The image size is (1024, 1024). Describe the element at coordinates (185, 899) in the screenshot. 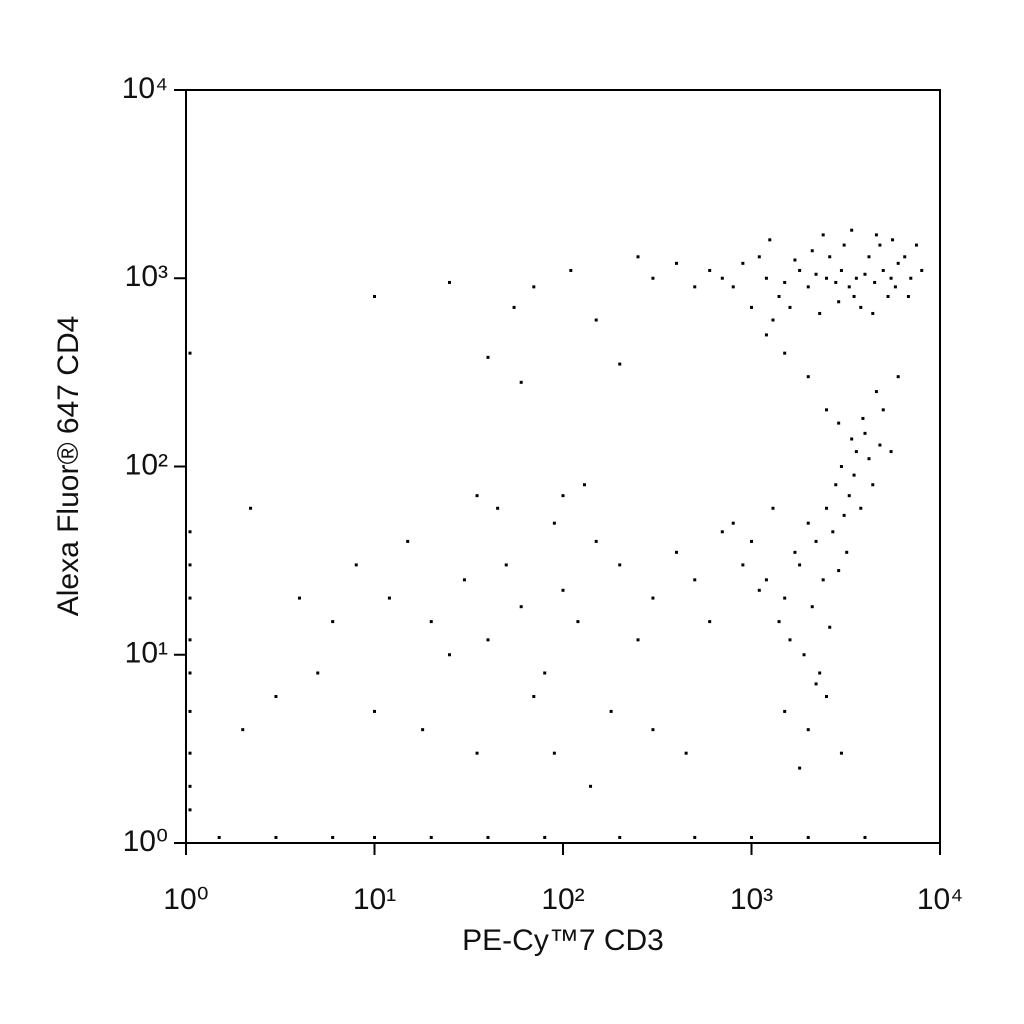

I see `x-tick-label: 10⁰` at that location.